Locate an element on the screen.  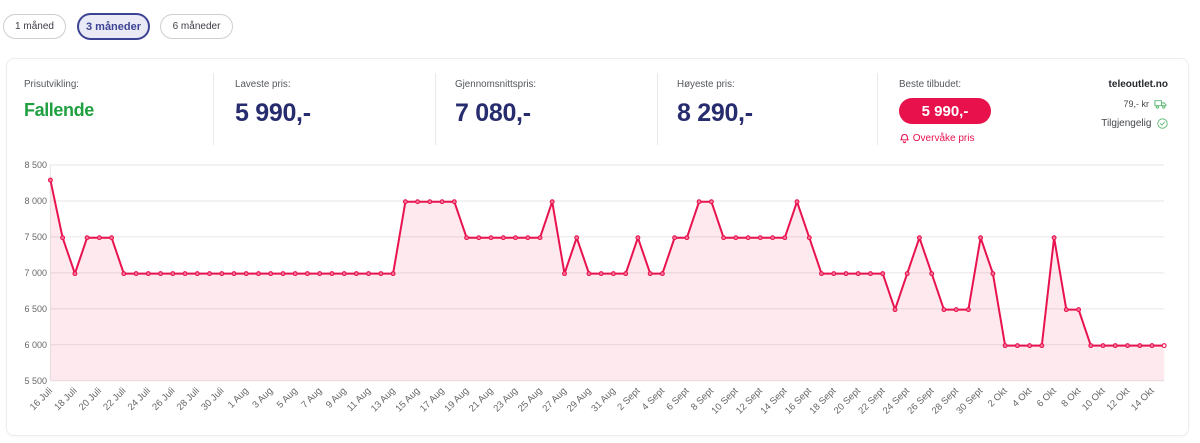
svg-text: 7 000 is located at coordinates (35, 273).